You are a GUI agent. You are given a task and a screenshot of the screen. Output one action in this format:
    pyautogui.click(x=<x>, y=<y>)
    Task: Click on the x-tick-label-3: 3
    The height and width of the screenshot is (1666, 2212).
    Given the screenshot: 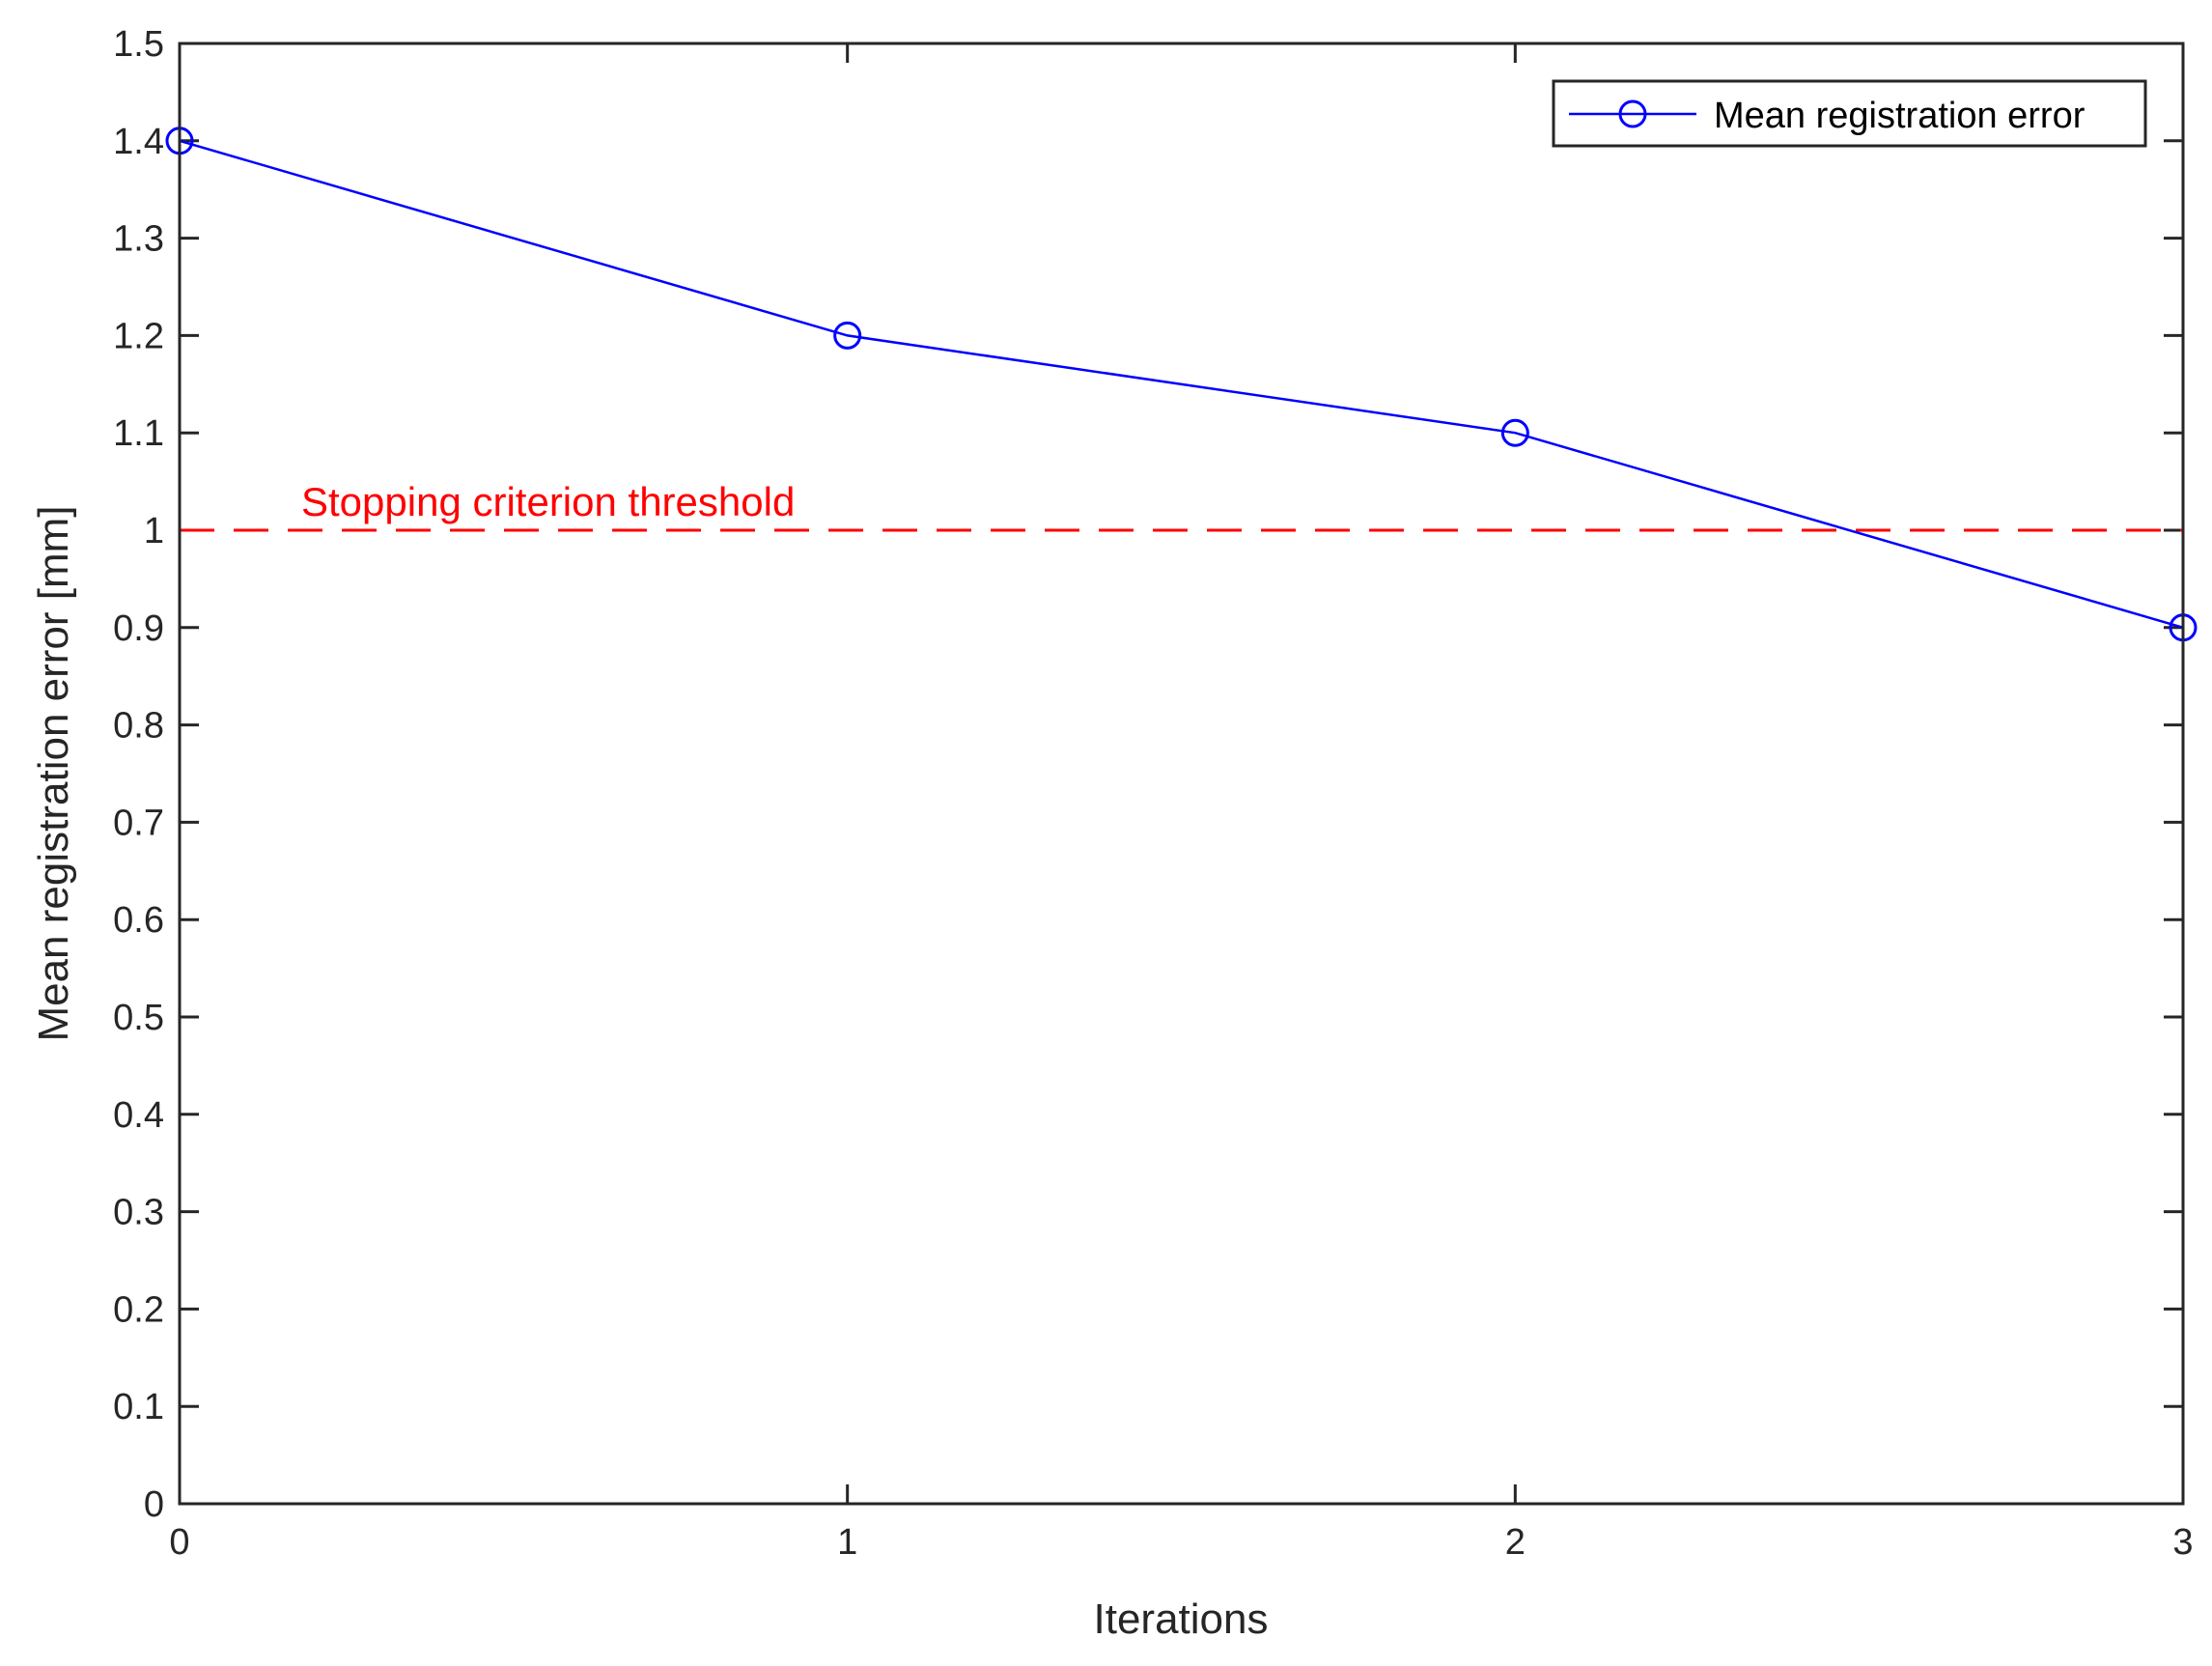 What is the action you would take?
    pyautogui.click(x=2183, y=1542)
    